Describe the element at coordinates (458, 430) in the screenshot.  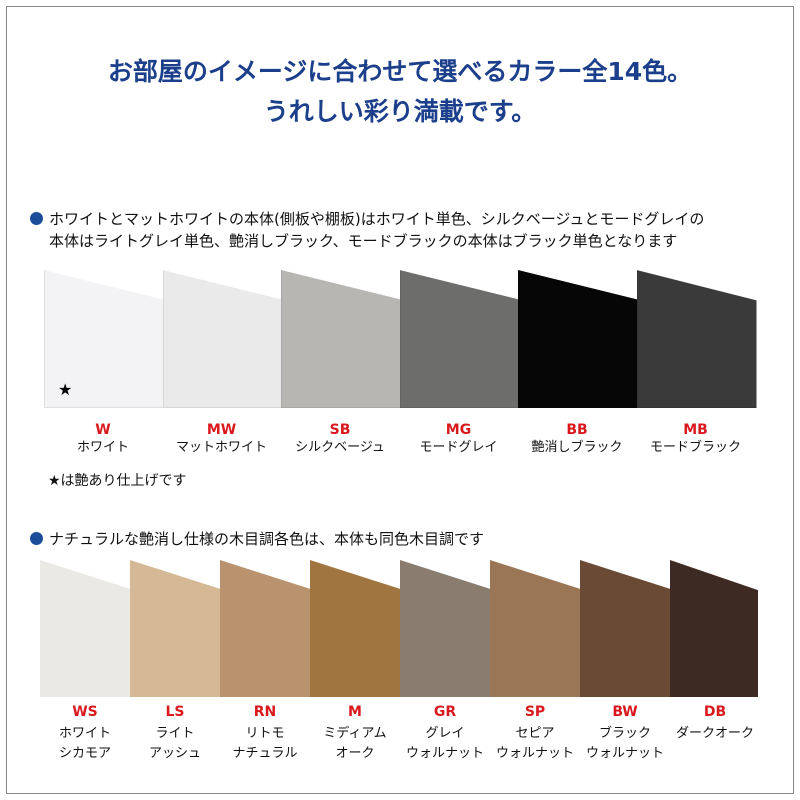
I see `color-code: MG` at that location.